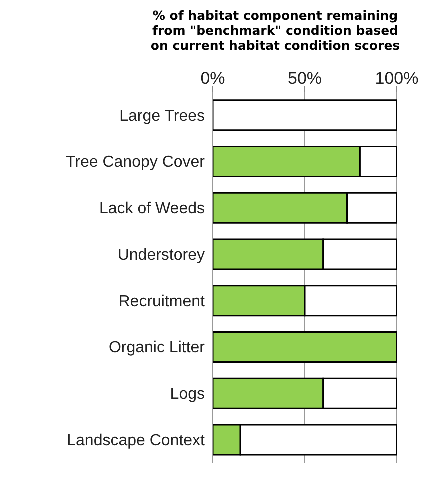 The height and width of the screenshot is (479, 433). I want to click on y-tick-label: Large Trees, so click(162, 116).